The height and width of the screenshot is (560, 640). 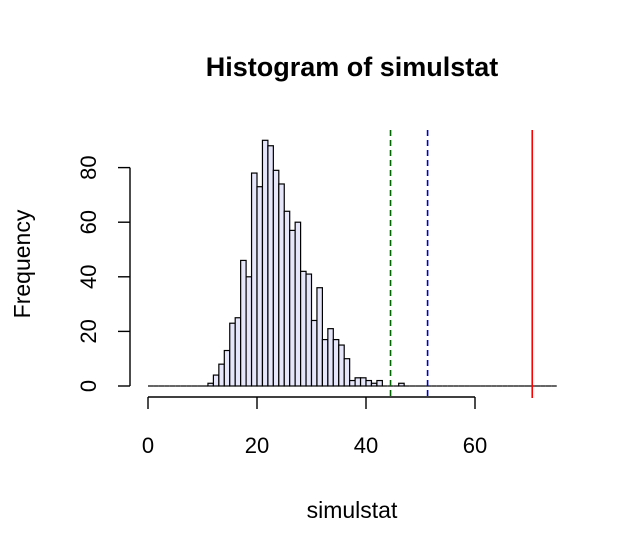 I want to click on y-axis: 0 20 40 60 80, so click(x=103, y=273).